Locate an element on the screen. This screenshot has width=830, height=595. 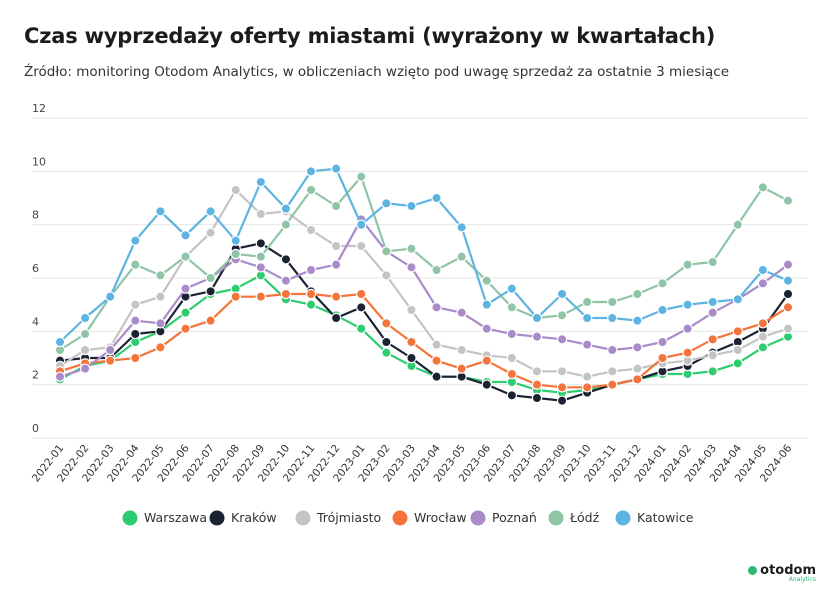
y-tick-label: 0 is located at coordinates (35, 428).